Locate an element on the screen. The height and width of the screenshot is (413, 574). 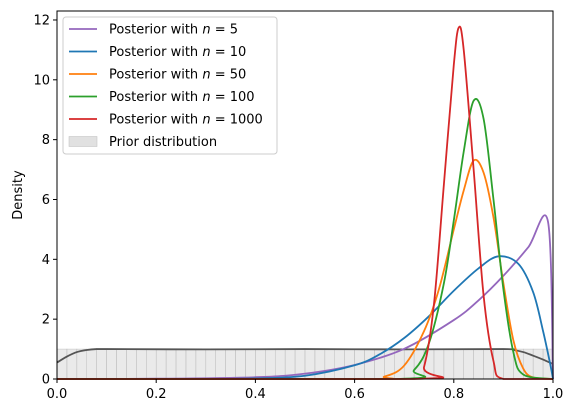
y-tick-label: 6 is located at coordinates (46, 200).